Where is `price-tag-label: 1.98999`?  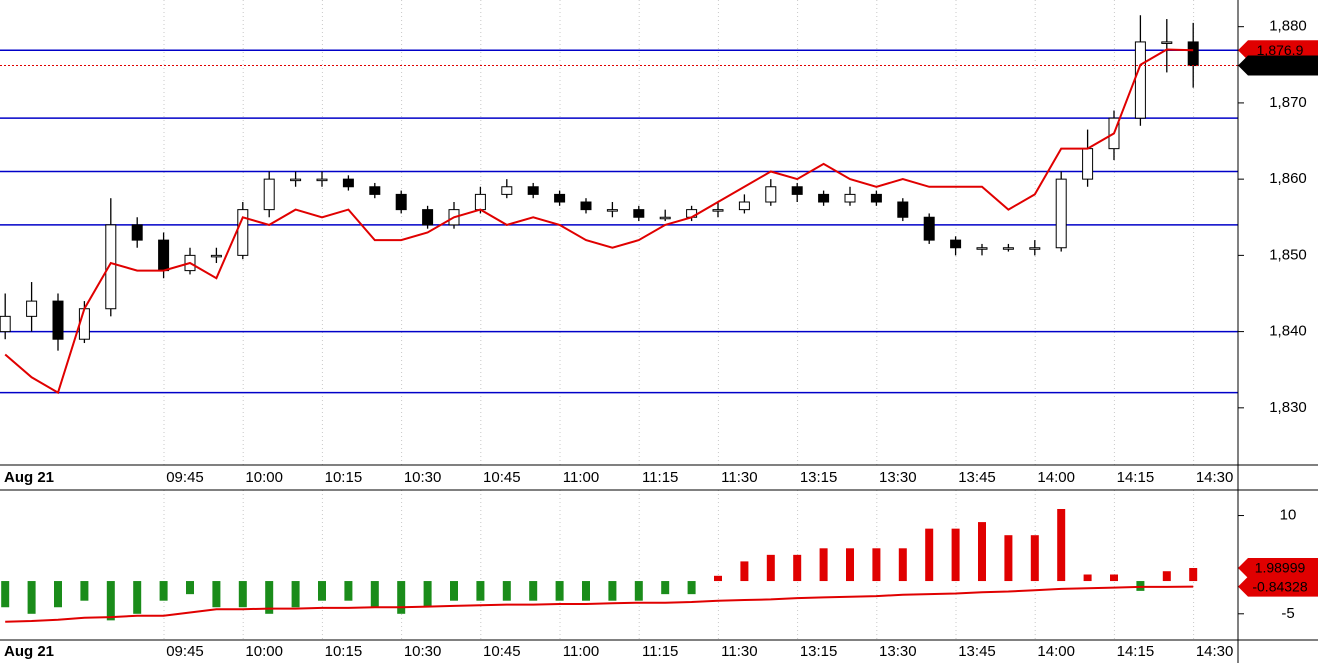
price-tag-label: 1.98999 is located at coordinates (1280, 568).